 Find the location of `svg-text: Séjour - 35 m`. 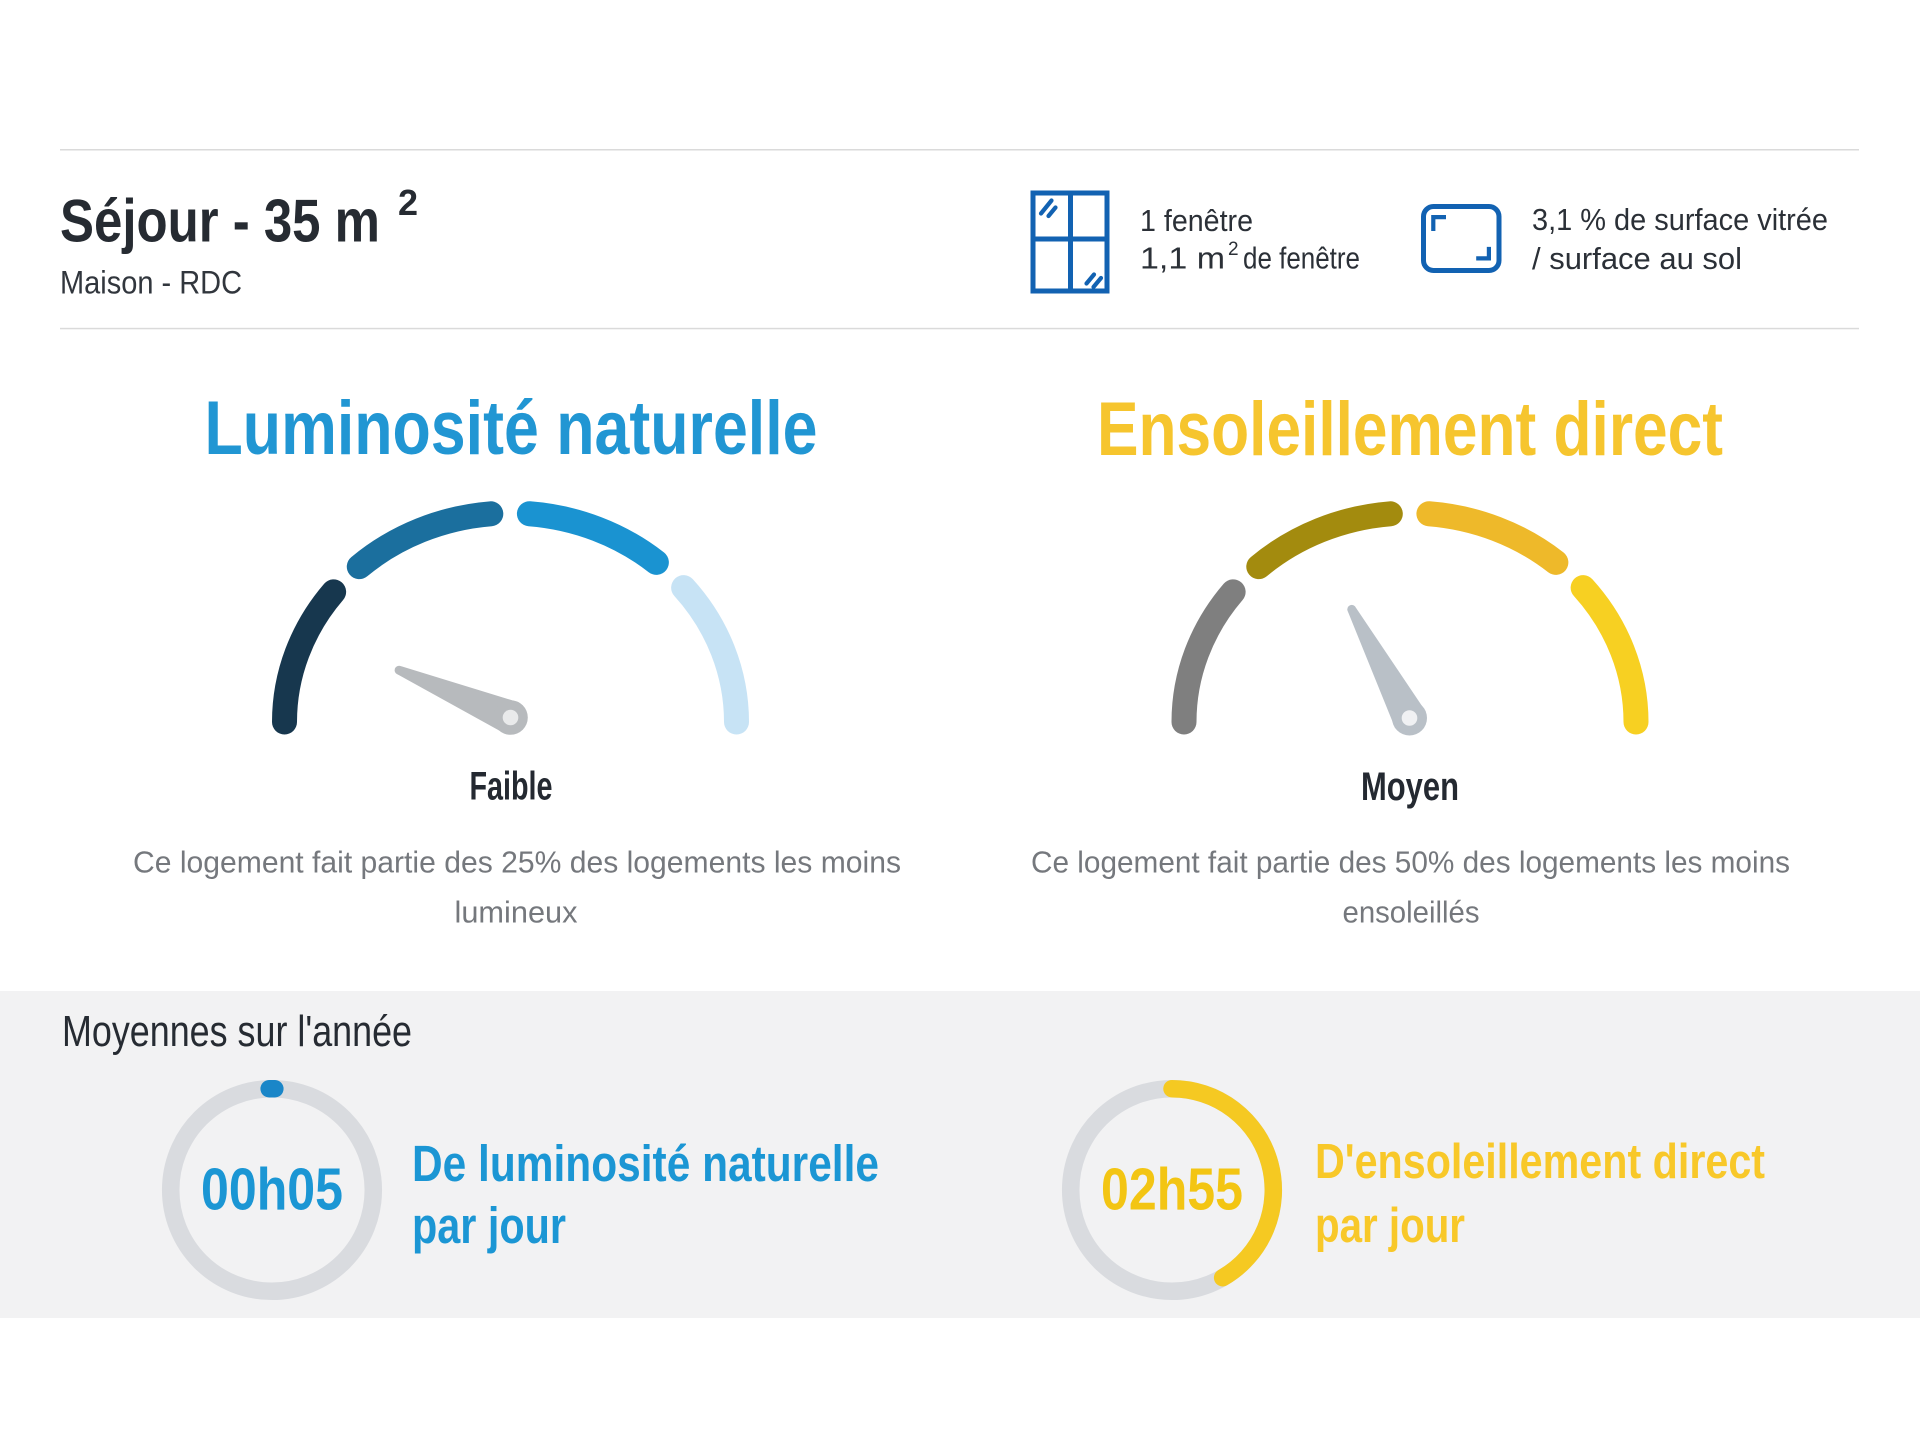

svg-text: Séjour - 35 m is located at coordinates (220, 221).